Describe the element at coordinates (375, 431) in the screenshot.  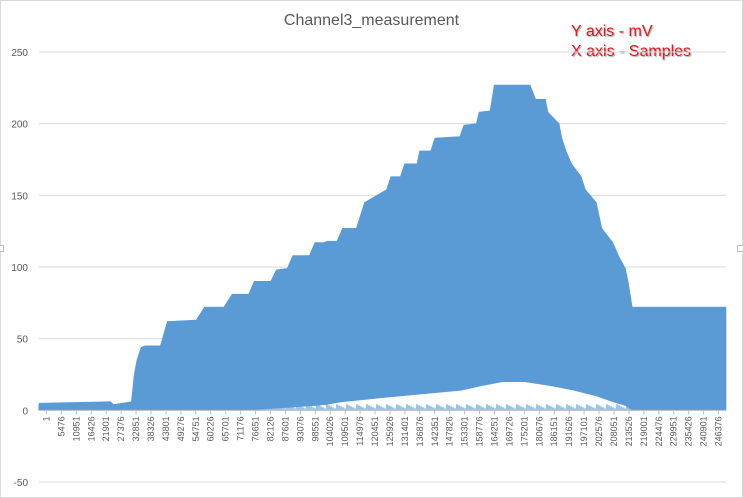
I see `x-tick-label: 120451` at that location.